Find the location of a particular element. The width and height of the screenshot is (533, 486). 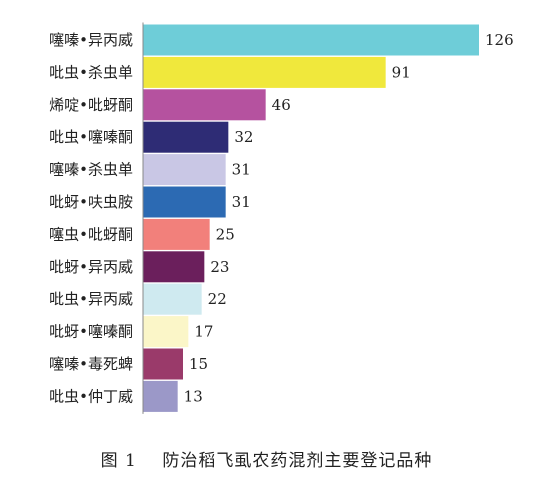

value-label: 15 is located at coordinates (198, 364).